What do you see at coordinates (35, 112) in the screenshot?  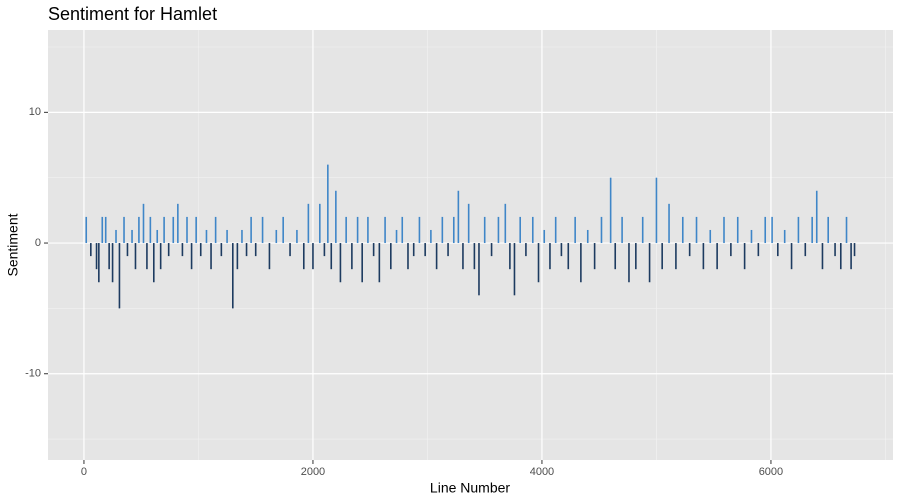 I see `y-tick-label: 10` at bounding box center [35, 112].